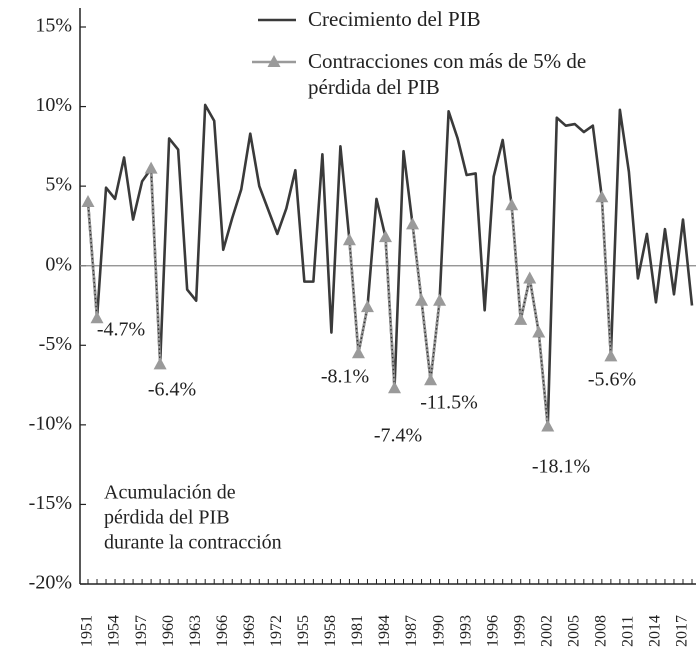 Image resolution: width=696 pixels, height=650 pixels. What do you see at coordinates (58, 185) in the screenshot?
I see `y-tick-label: 5%` at bounding box center [58, 185].